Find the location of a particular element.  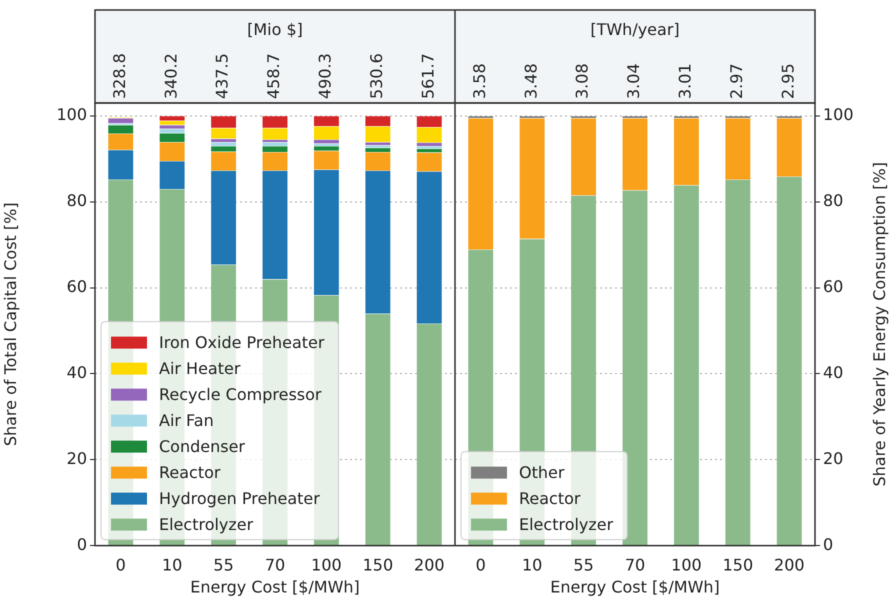

text: 3.04 is located at coordinates (634, 81).